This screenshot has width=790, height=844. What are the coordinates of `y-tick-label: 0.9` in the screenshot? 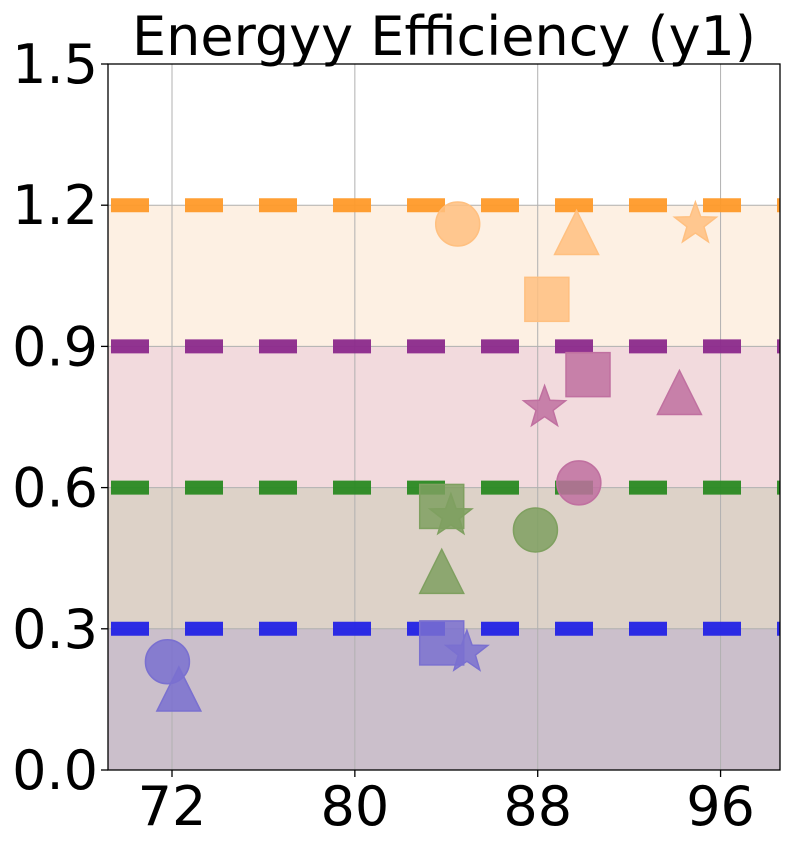 It's located at (55, 346).